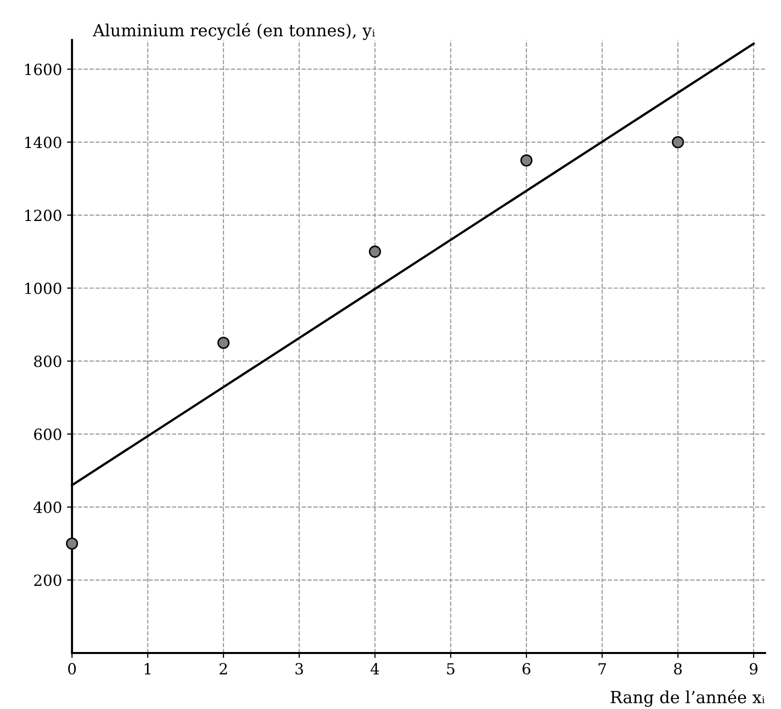 The height and width of the screenshot is (709, 781). Describe the element at coordinates (602, 668) in the screenshot. I see `x-tick-label: 7` at that location.